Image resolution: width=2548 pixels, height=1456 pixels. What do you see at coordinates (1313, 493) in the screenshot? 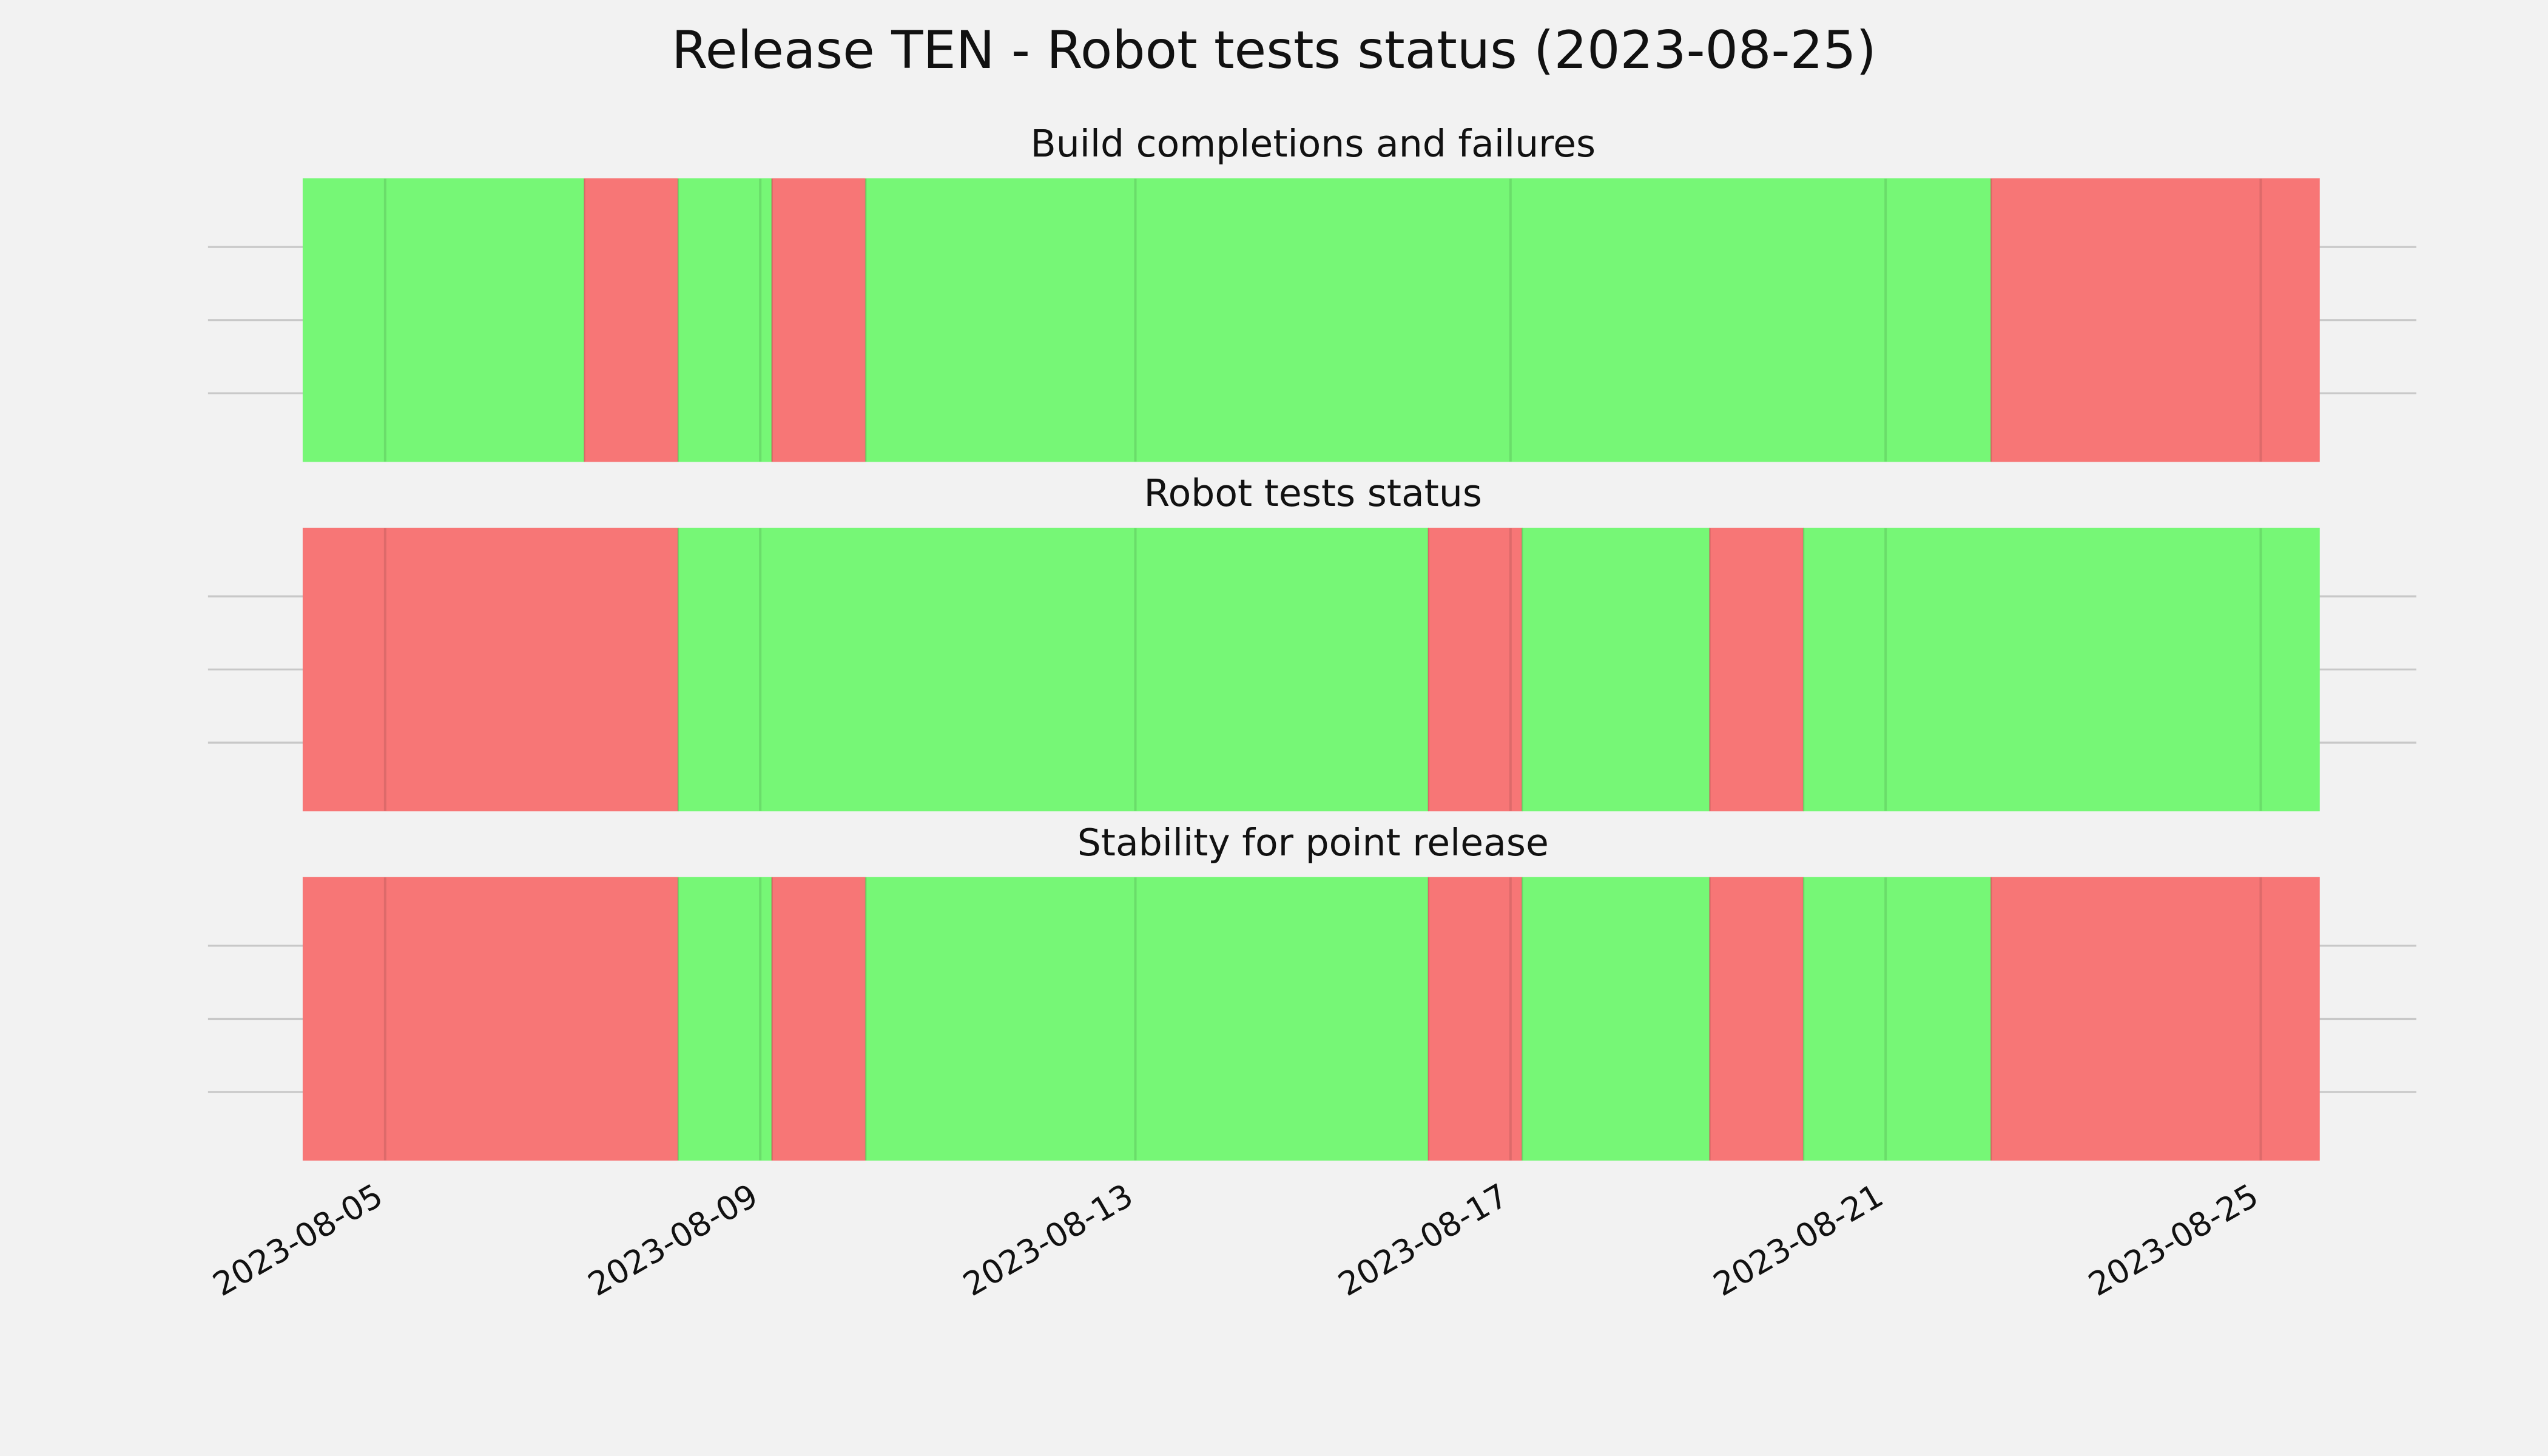
I see `subplot-title: Robot tests status` at bounding box center [1313, 493].